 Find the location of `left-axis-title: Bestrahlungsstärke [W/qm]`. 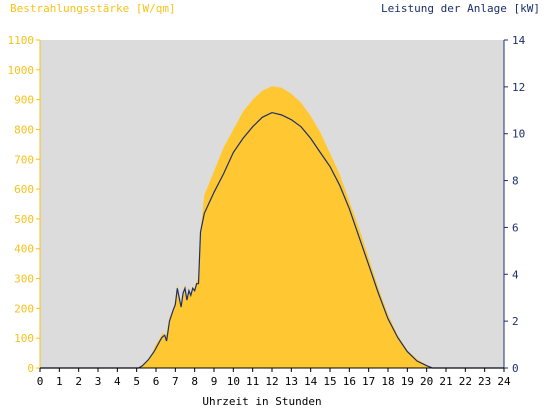

left-axis-title: Bestrahlungsstärke [W/qm] is located at coordinates (93, 8).